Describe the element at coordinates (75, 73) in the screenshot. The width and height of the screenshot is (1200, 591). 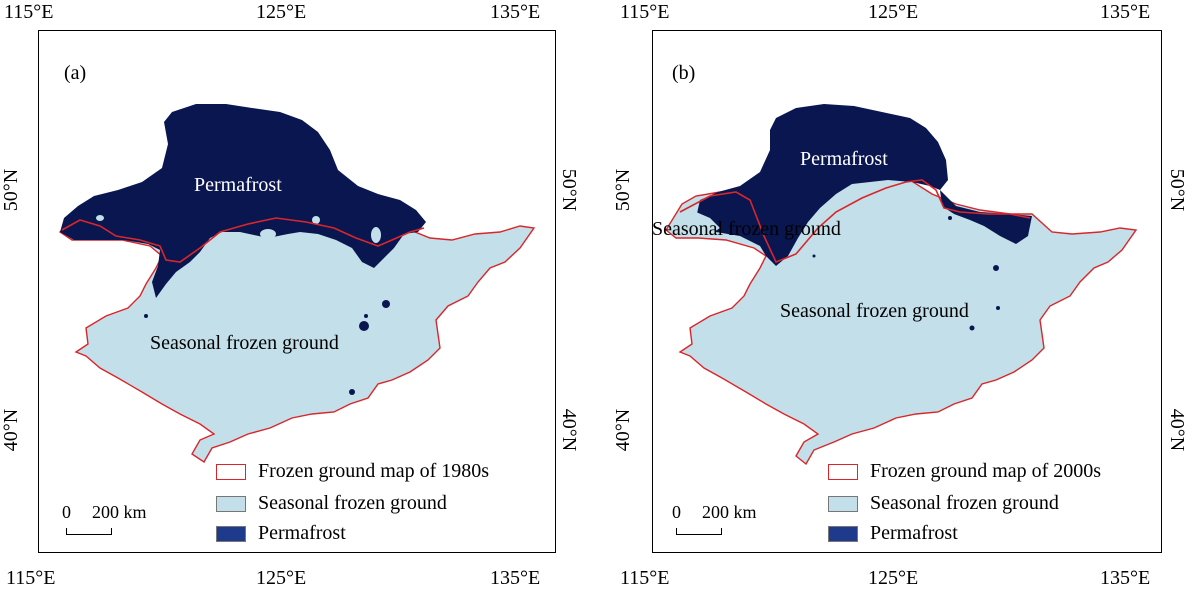
I see `panel-letter: (a)` at that location.